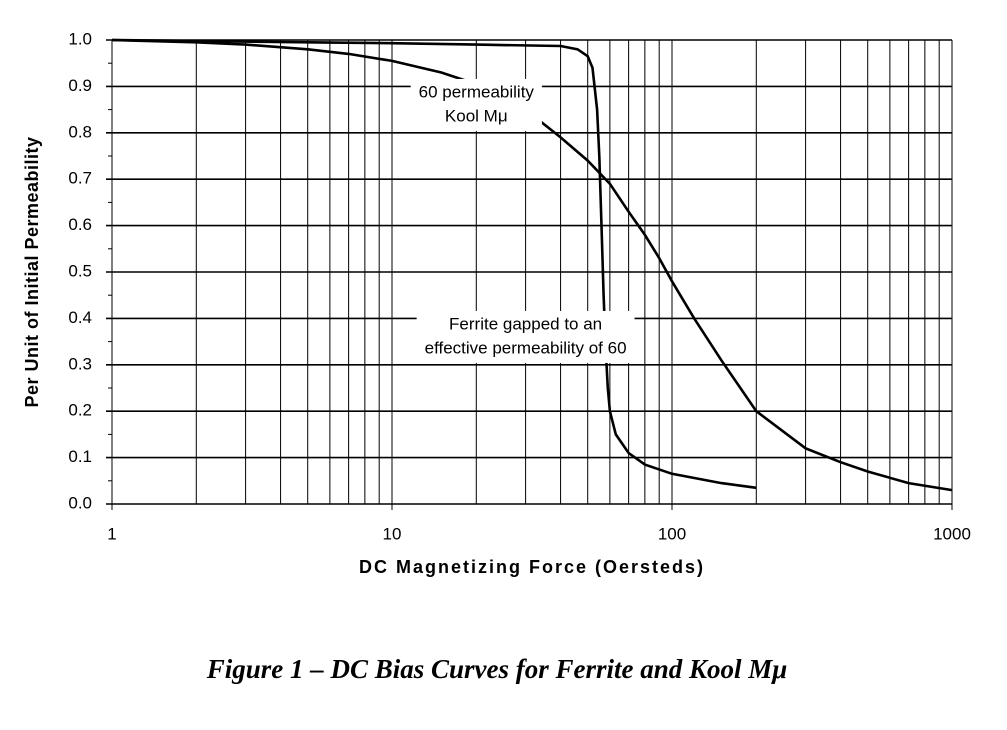 This screenshot has width=1007, height=730. What do you see at coordinates (80, 270) in the screenshot?
I see `y-tick-label: 0.5` at bounding box center [80, 270].